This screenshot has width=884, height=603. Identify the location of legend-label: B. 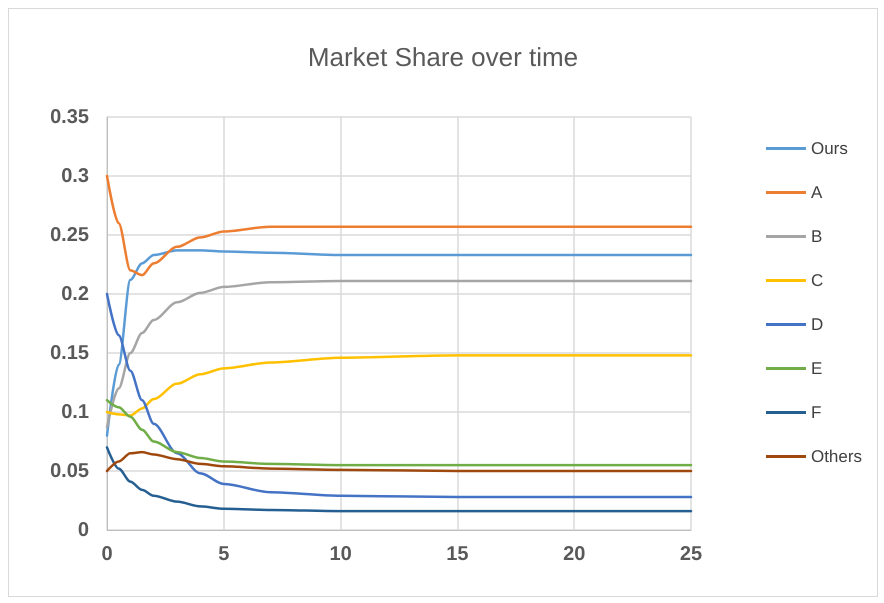
(816, 236).